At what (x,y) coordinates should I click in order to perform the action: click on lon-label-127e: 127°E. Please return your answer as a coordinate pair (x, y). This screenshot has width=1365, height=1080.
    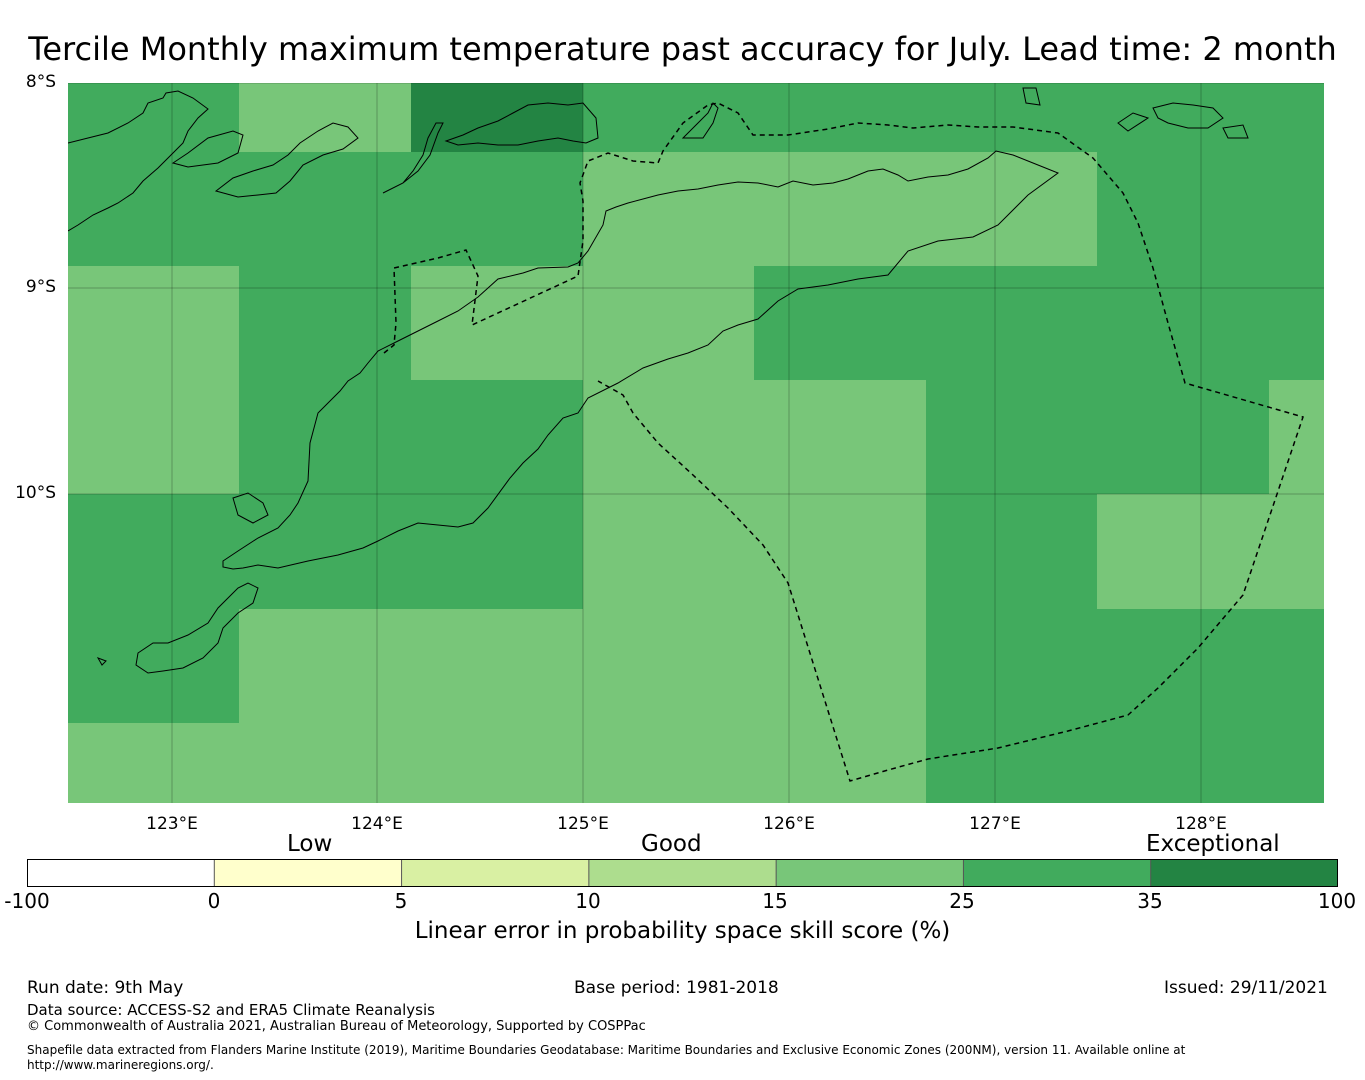
    Looking at the image, I should click on (995, 824).